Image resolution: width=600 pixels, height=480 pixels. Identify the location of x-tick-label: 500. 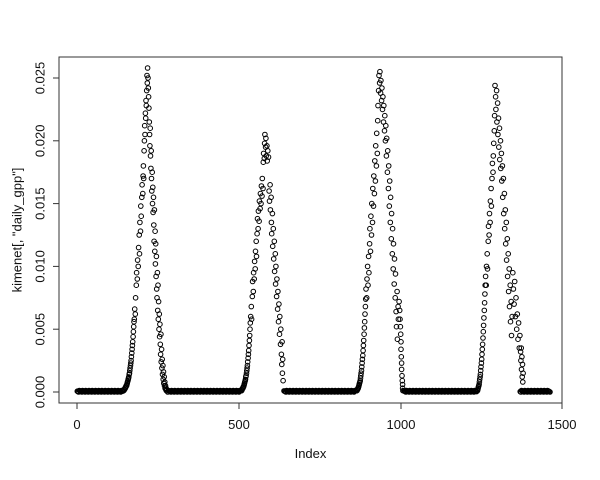
(239, 424).